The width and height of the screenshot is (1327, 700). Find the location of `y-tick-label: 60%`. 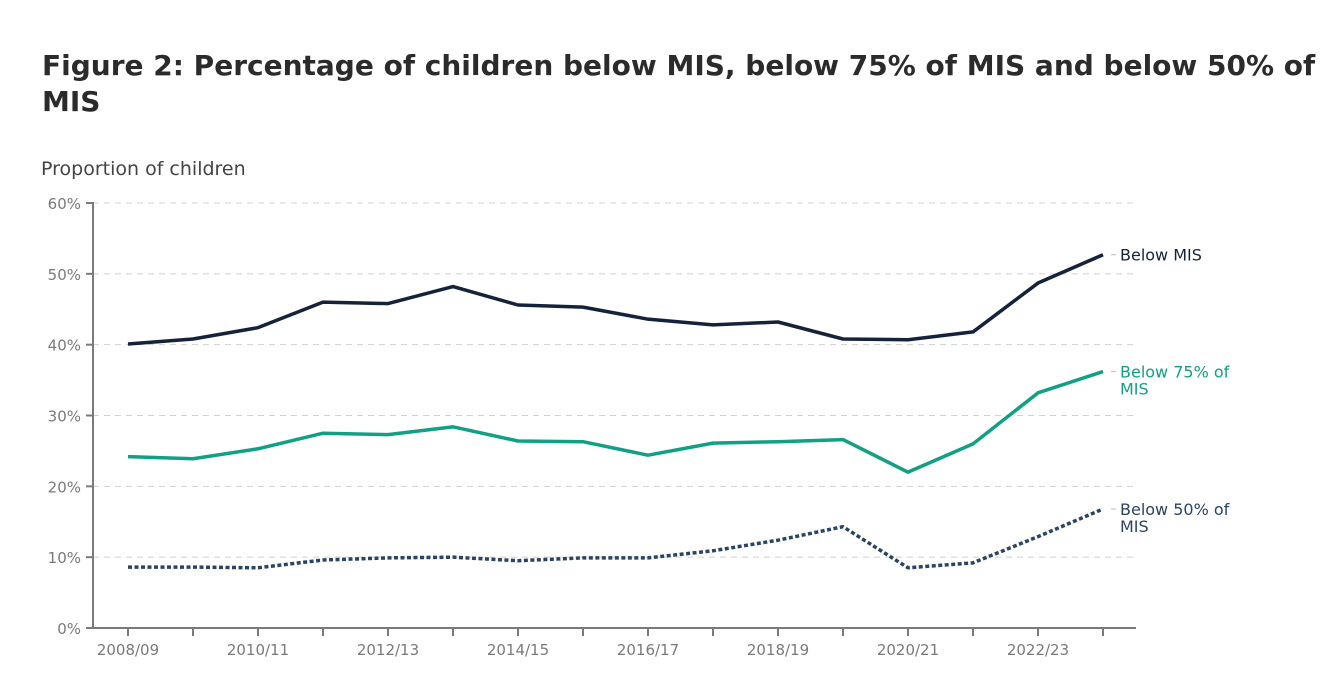

y-tick-label: 60% is located at coordinates (64, 204).